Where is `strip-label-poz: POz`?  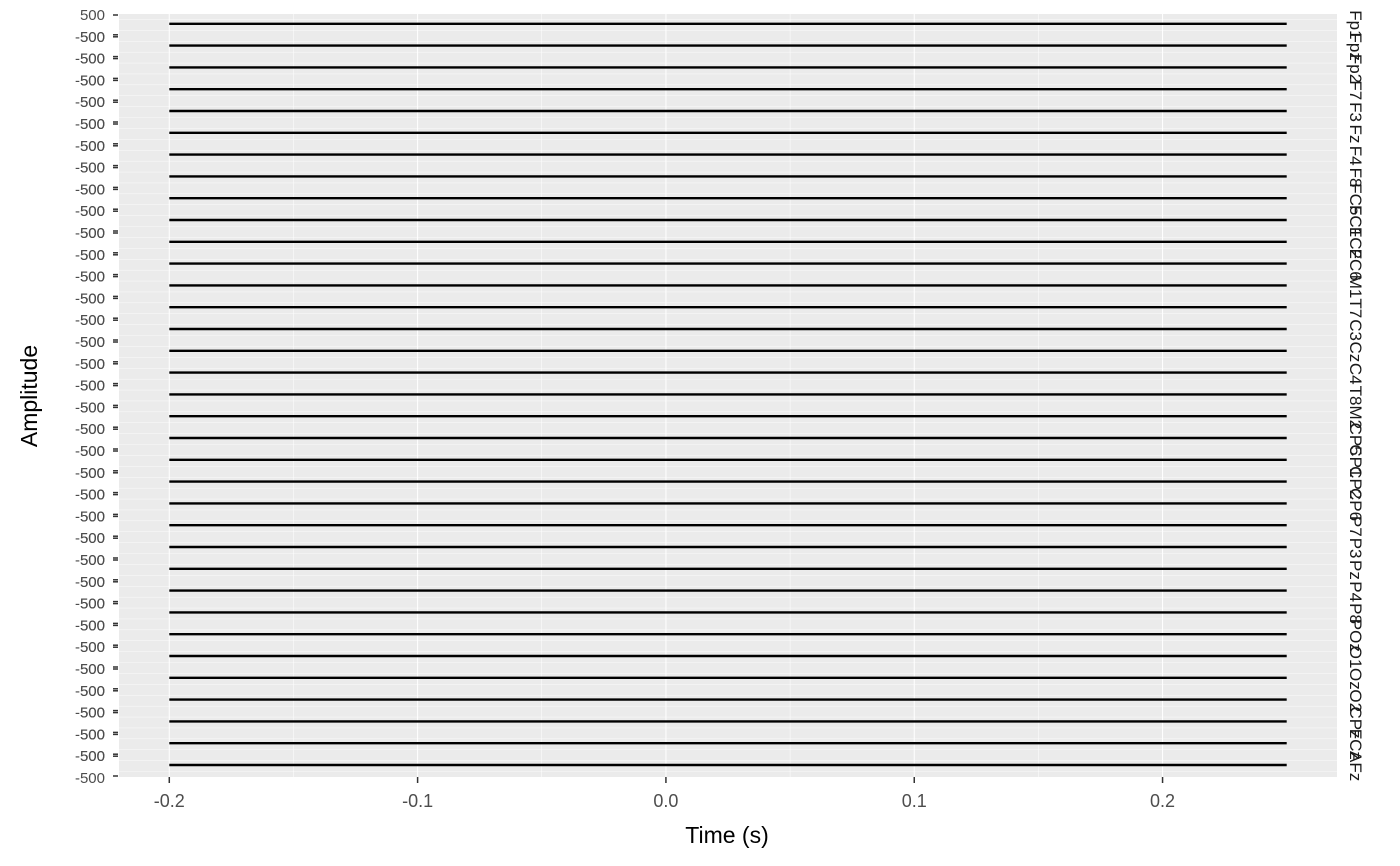
strip-label-poz: POz is located at coordinates (1355, 635).